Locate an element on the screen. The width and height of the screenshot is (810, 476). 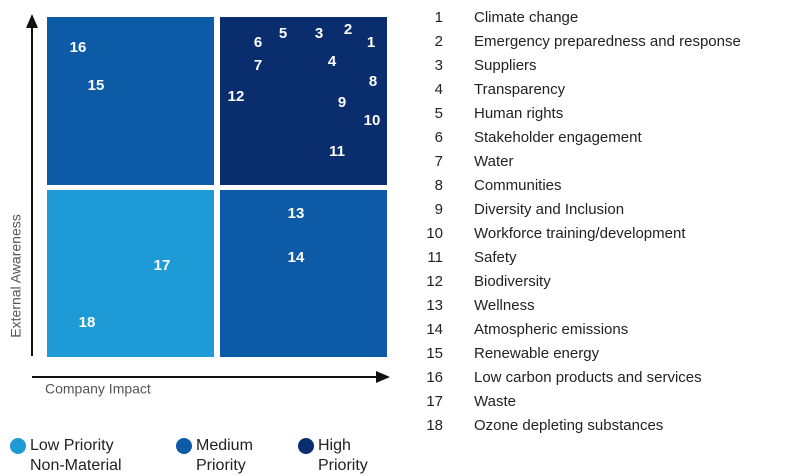
matrix-number: 10 is located at coordinates (372, 120).